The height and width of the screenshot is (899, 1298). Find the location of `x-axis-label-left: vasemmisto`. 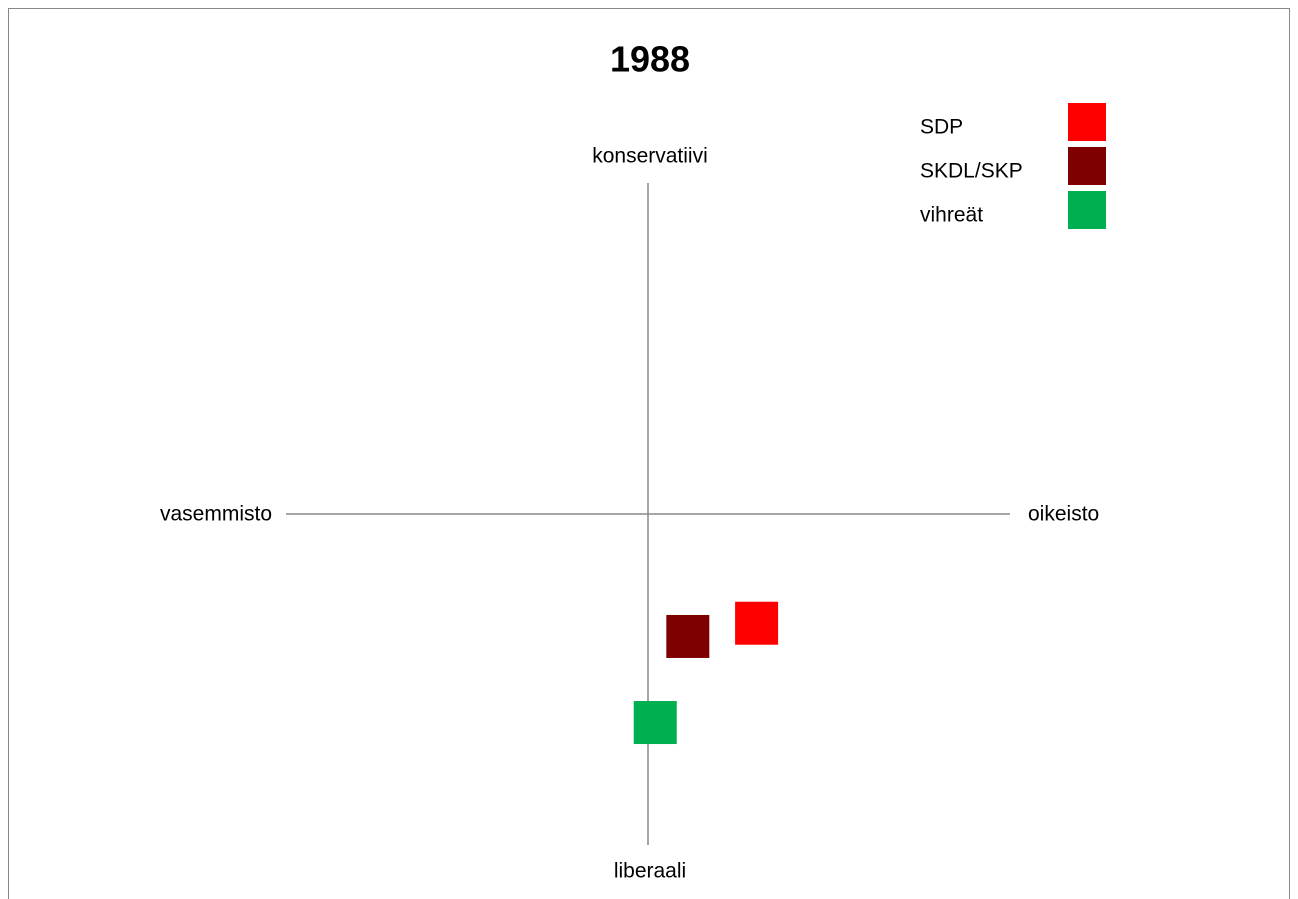

x-axis-label-left: vasemmisto is located at coordinates (216, 514).